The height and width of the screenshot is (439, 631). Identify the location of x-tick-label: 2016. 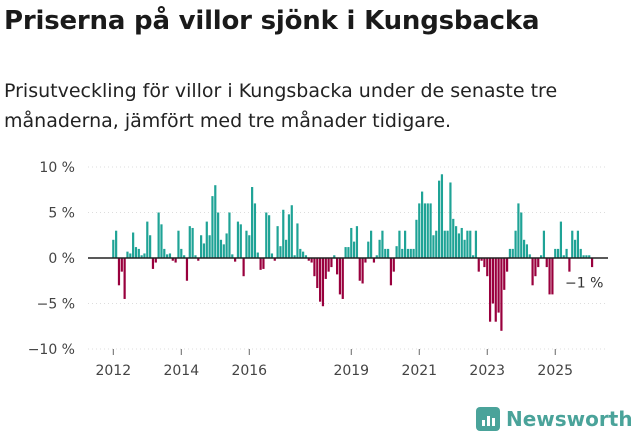
(249, 371).